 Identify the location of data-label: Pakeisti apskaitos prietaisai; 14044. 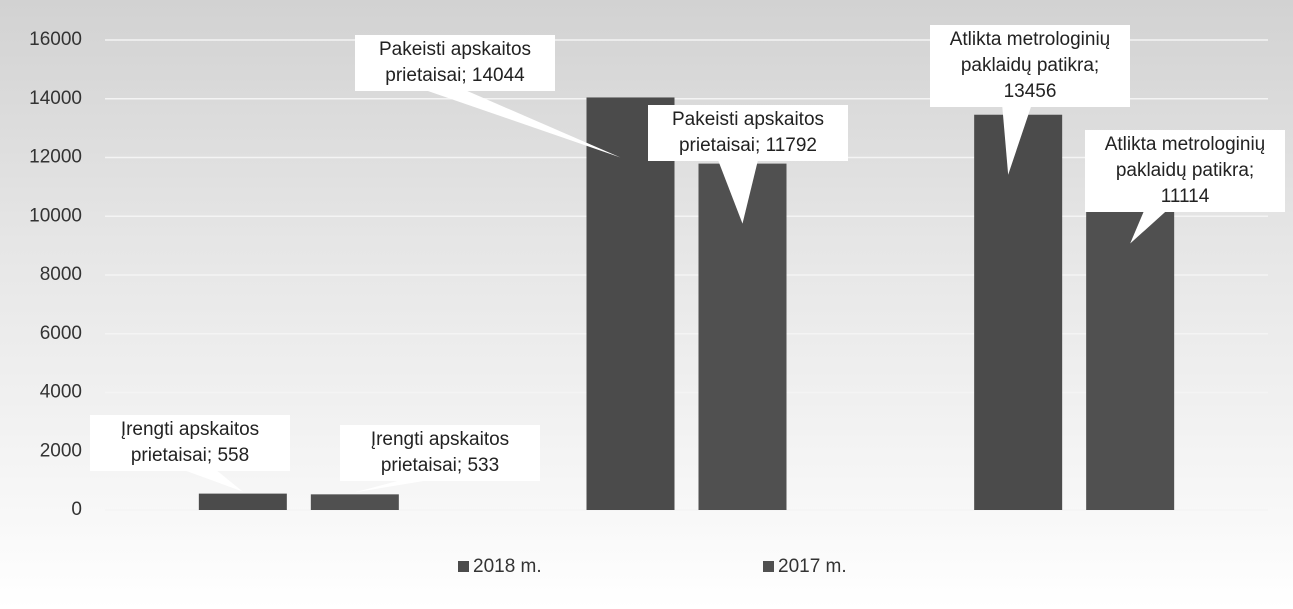
(455, 63).